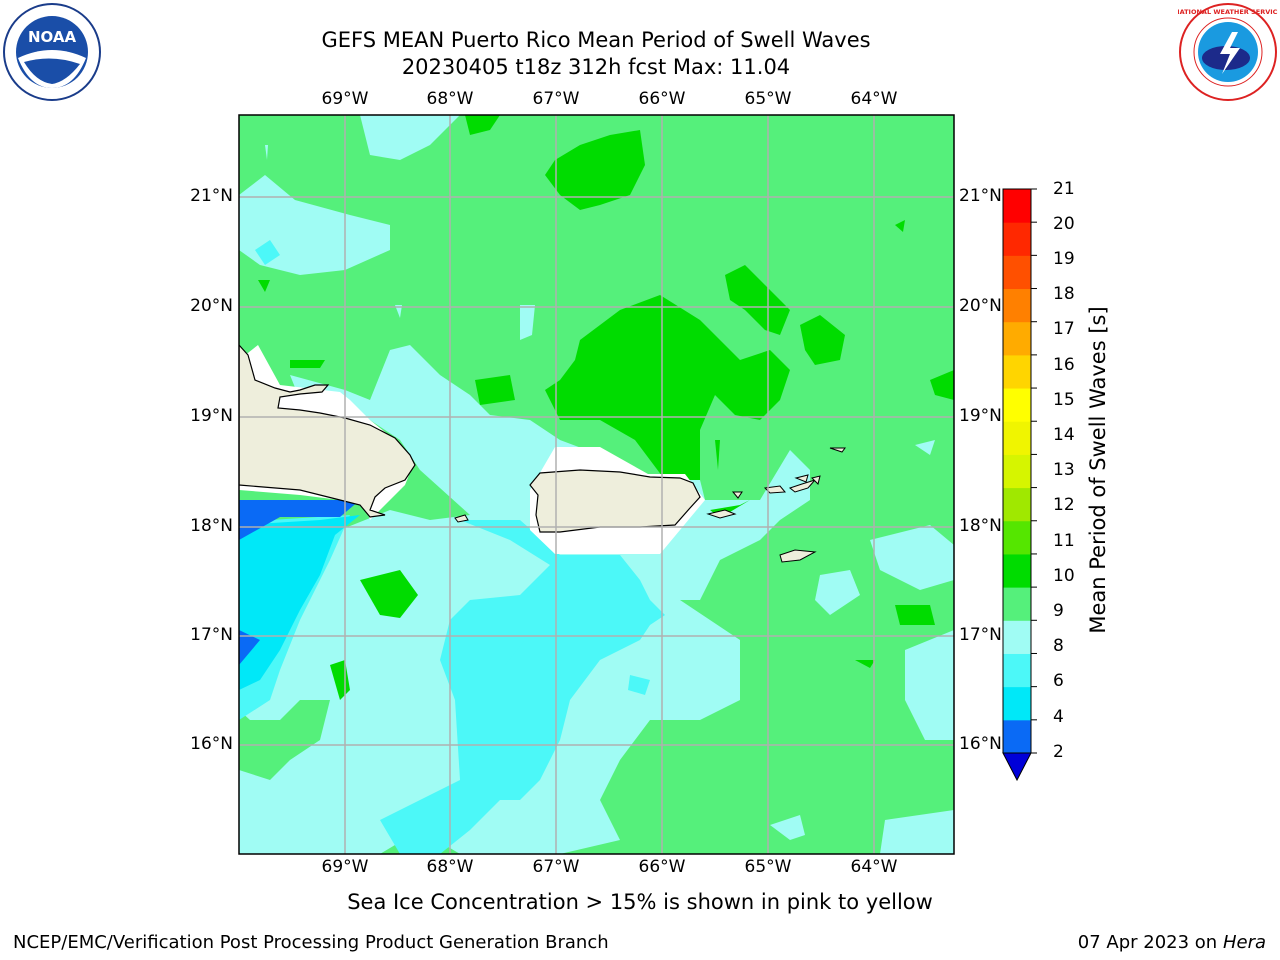  What do you see at coordinates (980, 306) in the screenshot?
I see `lat-label-right: 20°N` at bounding box center [980, 306].